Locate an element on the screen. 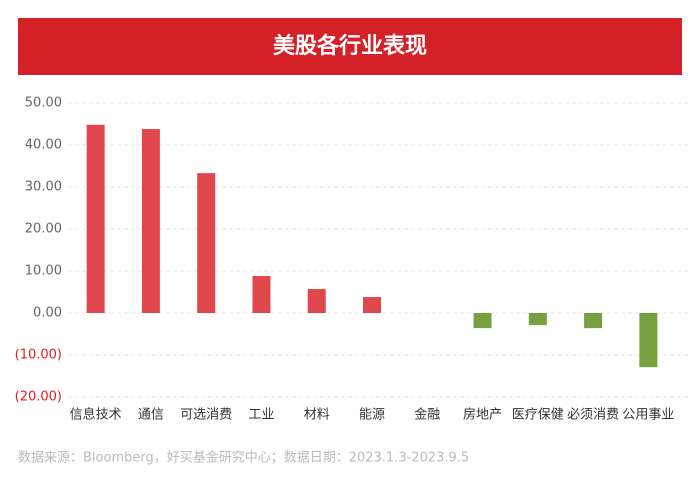 This screenshot has width=700, height=486. chart-title: 美股各行业表现 is located at coordinates (350, 46).